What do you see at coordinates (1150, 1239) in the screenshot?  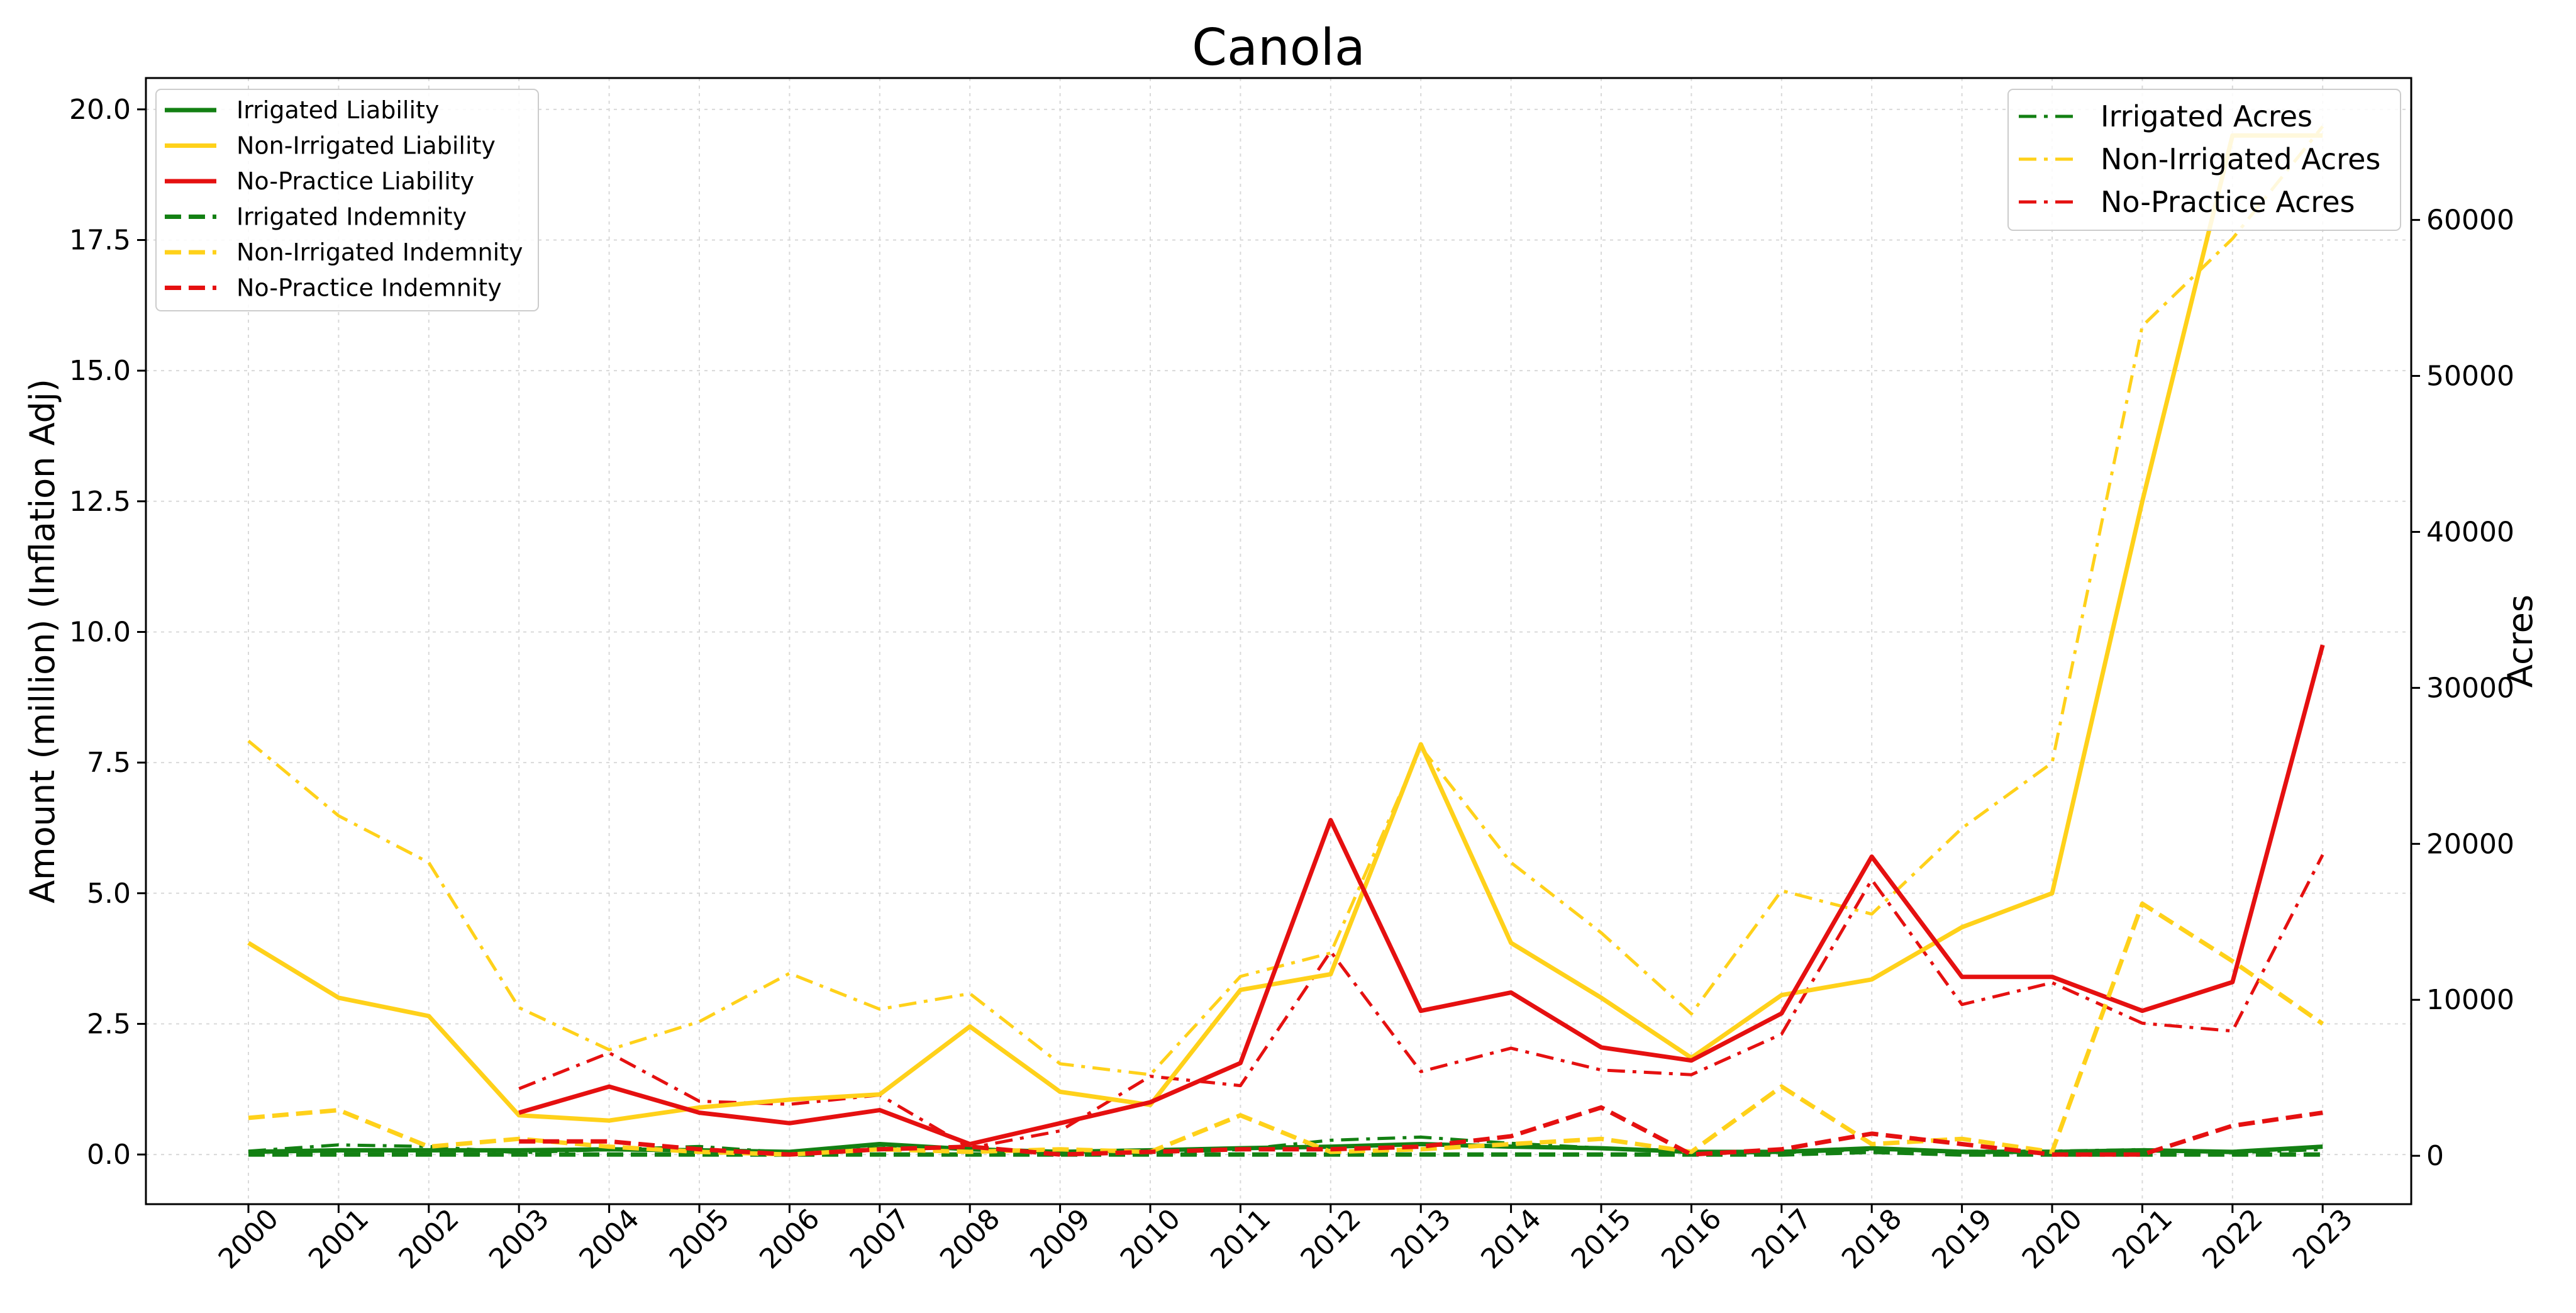 I see `x-tick-label: 2010` at bounding box center [1150, 1239].